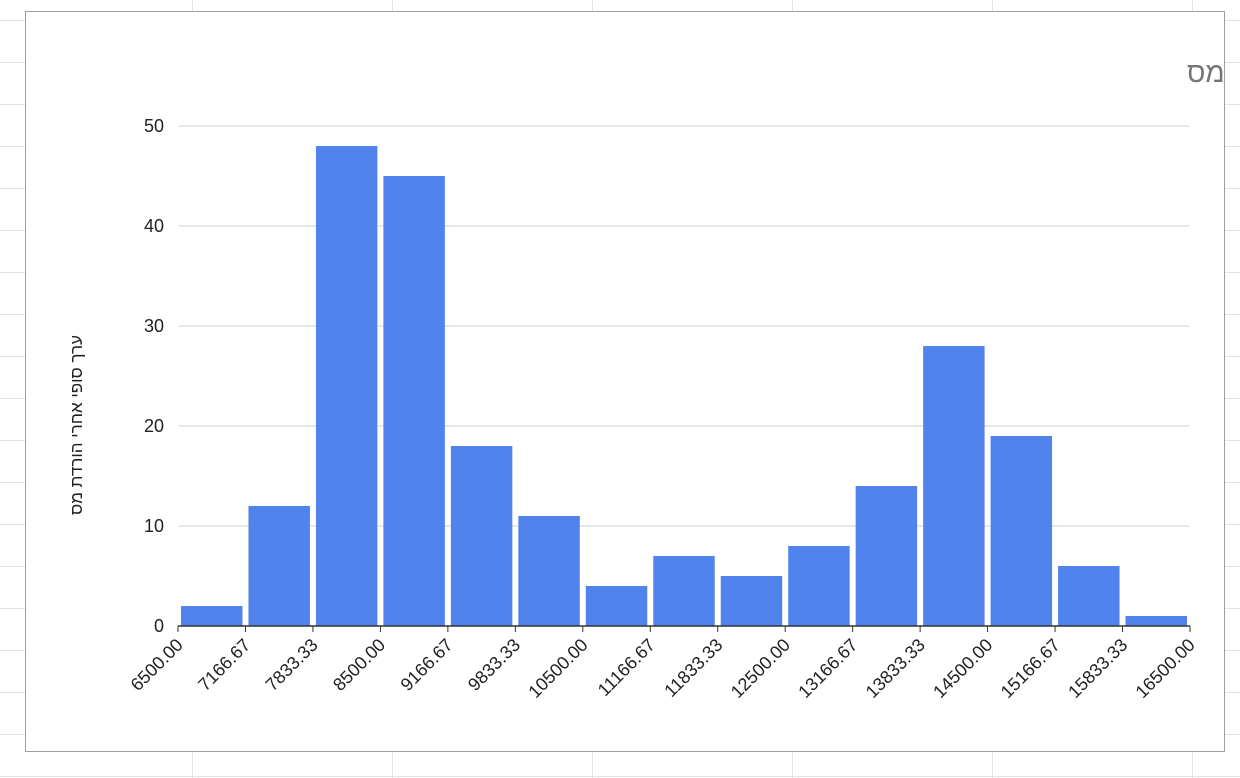 The height and width of the screenshot is (778, 1240). Describe the element at coordinates (1165, 668) in the screenshot. I see `x-tick-label: 16500.00` at that location.